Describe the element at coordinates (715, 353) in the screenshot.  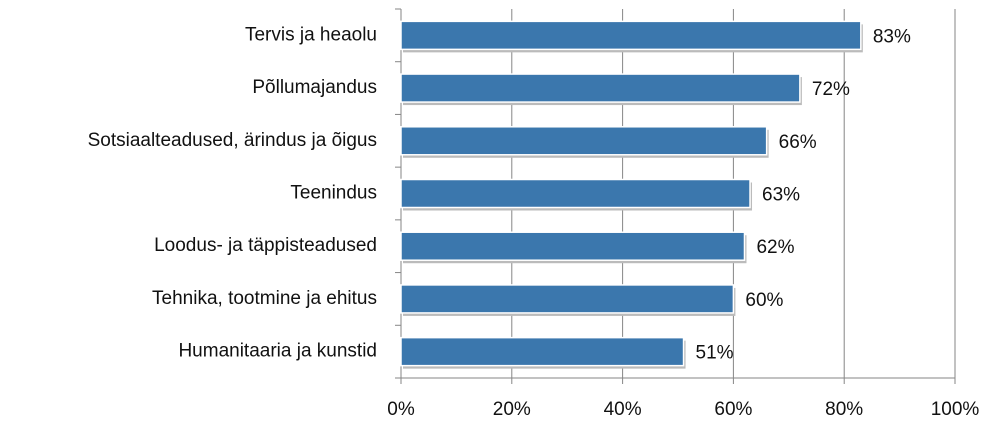
I see `value-label: 51%` at that location.